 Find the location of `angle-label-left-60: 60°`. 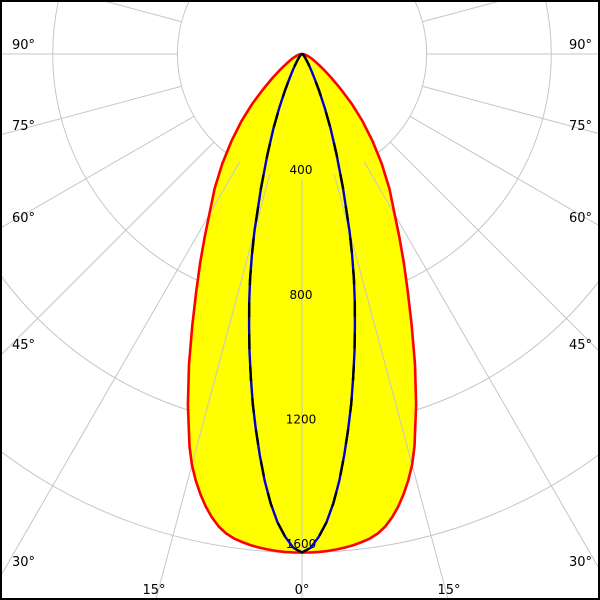

angle-label-left-60: 60° is located at coordinates (23, 218).